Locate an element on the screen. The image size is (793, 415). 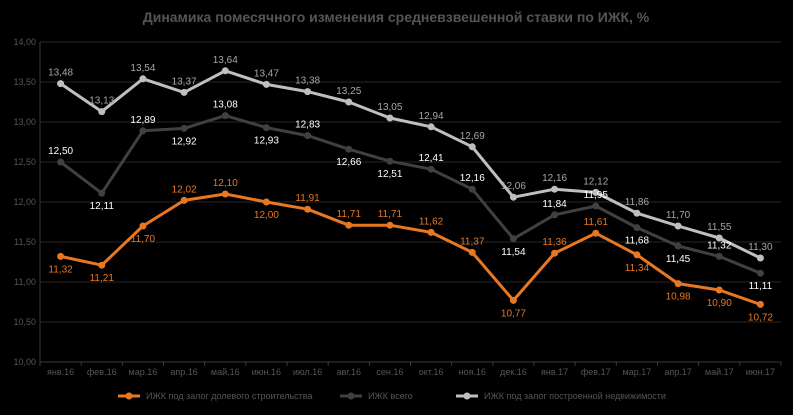
data-label: 12,02 is located at coordinates (184, 189).